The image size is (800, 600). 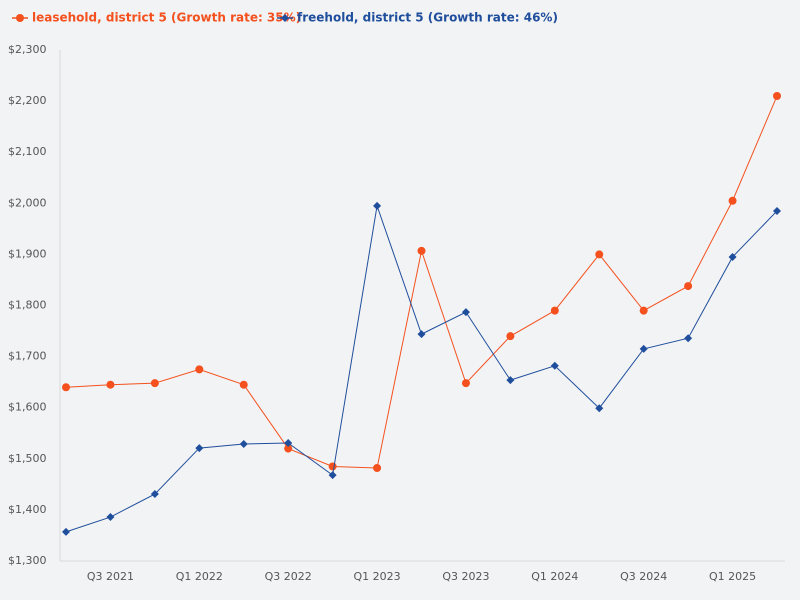 I want to click on y-tick-label: $1,600, so click(x=27, y=407).